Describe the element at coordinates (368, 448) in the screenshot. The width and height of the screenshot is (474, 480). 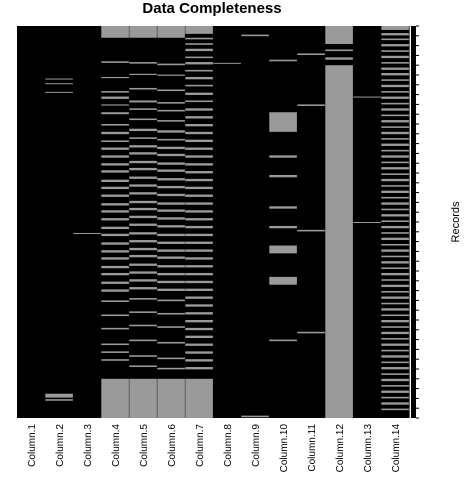
I see `x-tick-label: Column.13` at that location.